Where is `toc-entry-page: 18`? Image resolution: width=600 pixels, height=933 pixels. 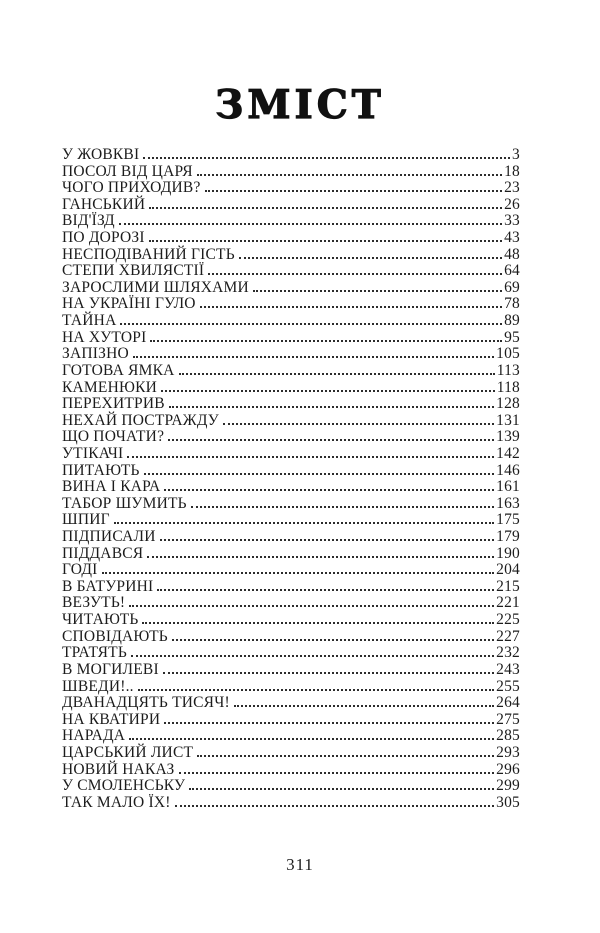 toc-entry-page: 18 is located at coordinates (512, 171).